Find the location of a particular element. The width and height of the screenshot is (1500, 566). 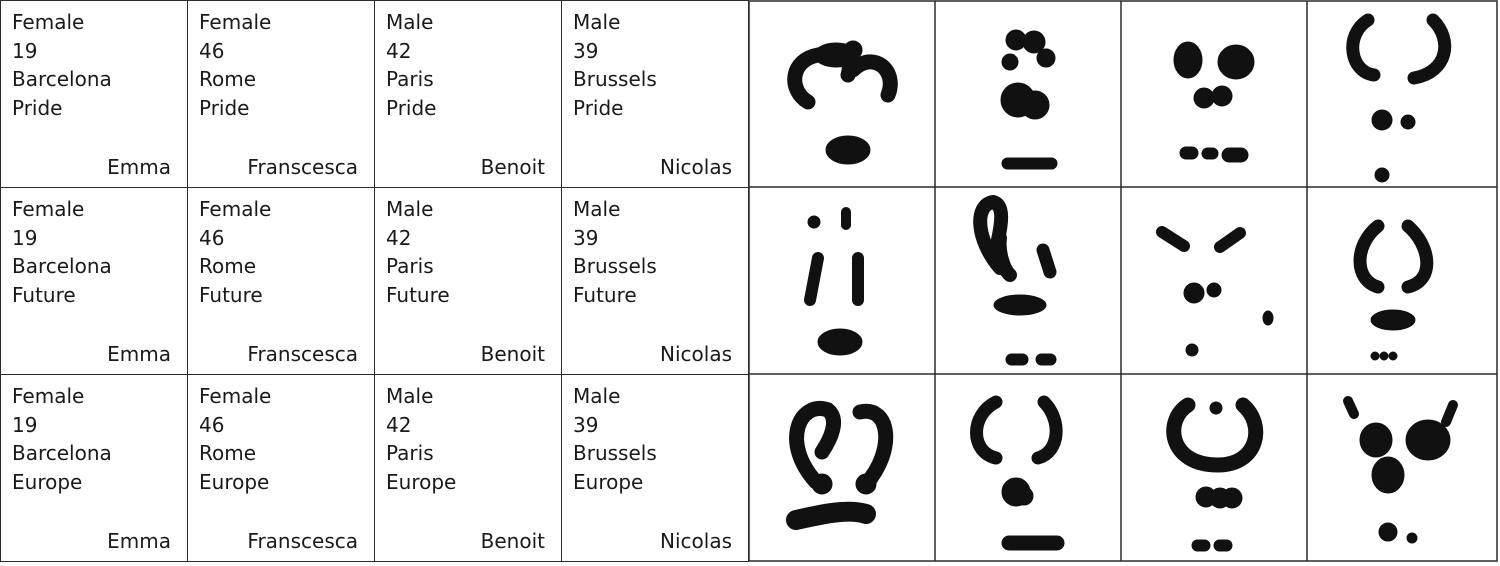

profile-cell: Female 19 Barcelona Europe Emma is located at coordinates (94, 468).